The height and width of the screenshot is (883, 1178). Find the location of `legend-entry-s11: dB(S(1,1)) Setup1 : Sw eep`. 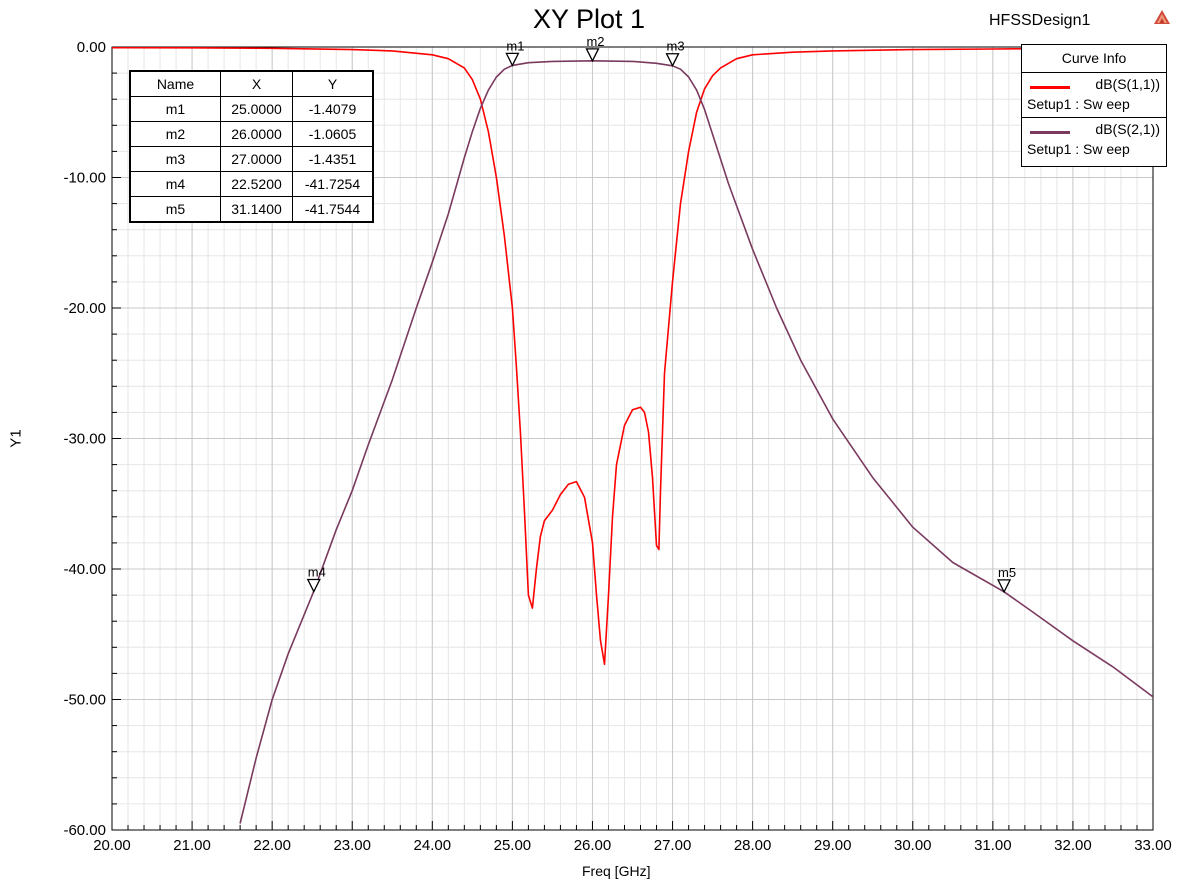

legend-entry-s11: dB(S(1,1)) Setup1 : Sw eep is located at coordinates (1094, 95).